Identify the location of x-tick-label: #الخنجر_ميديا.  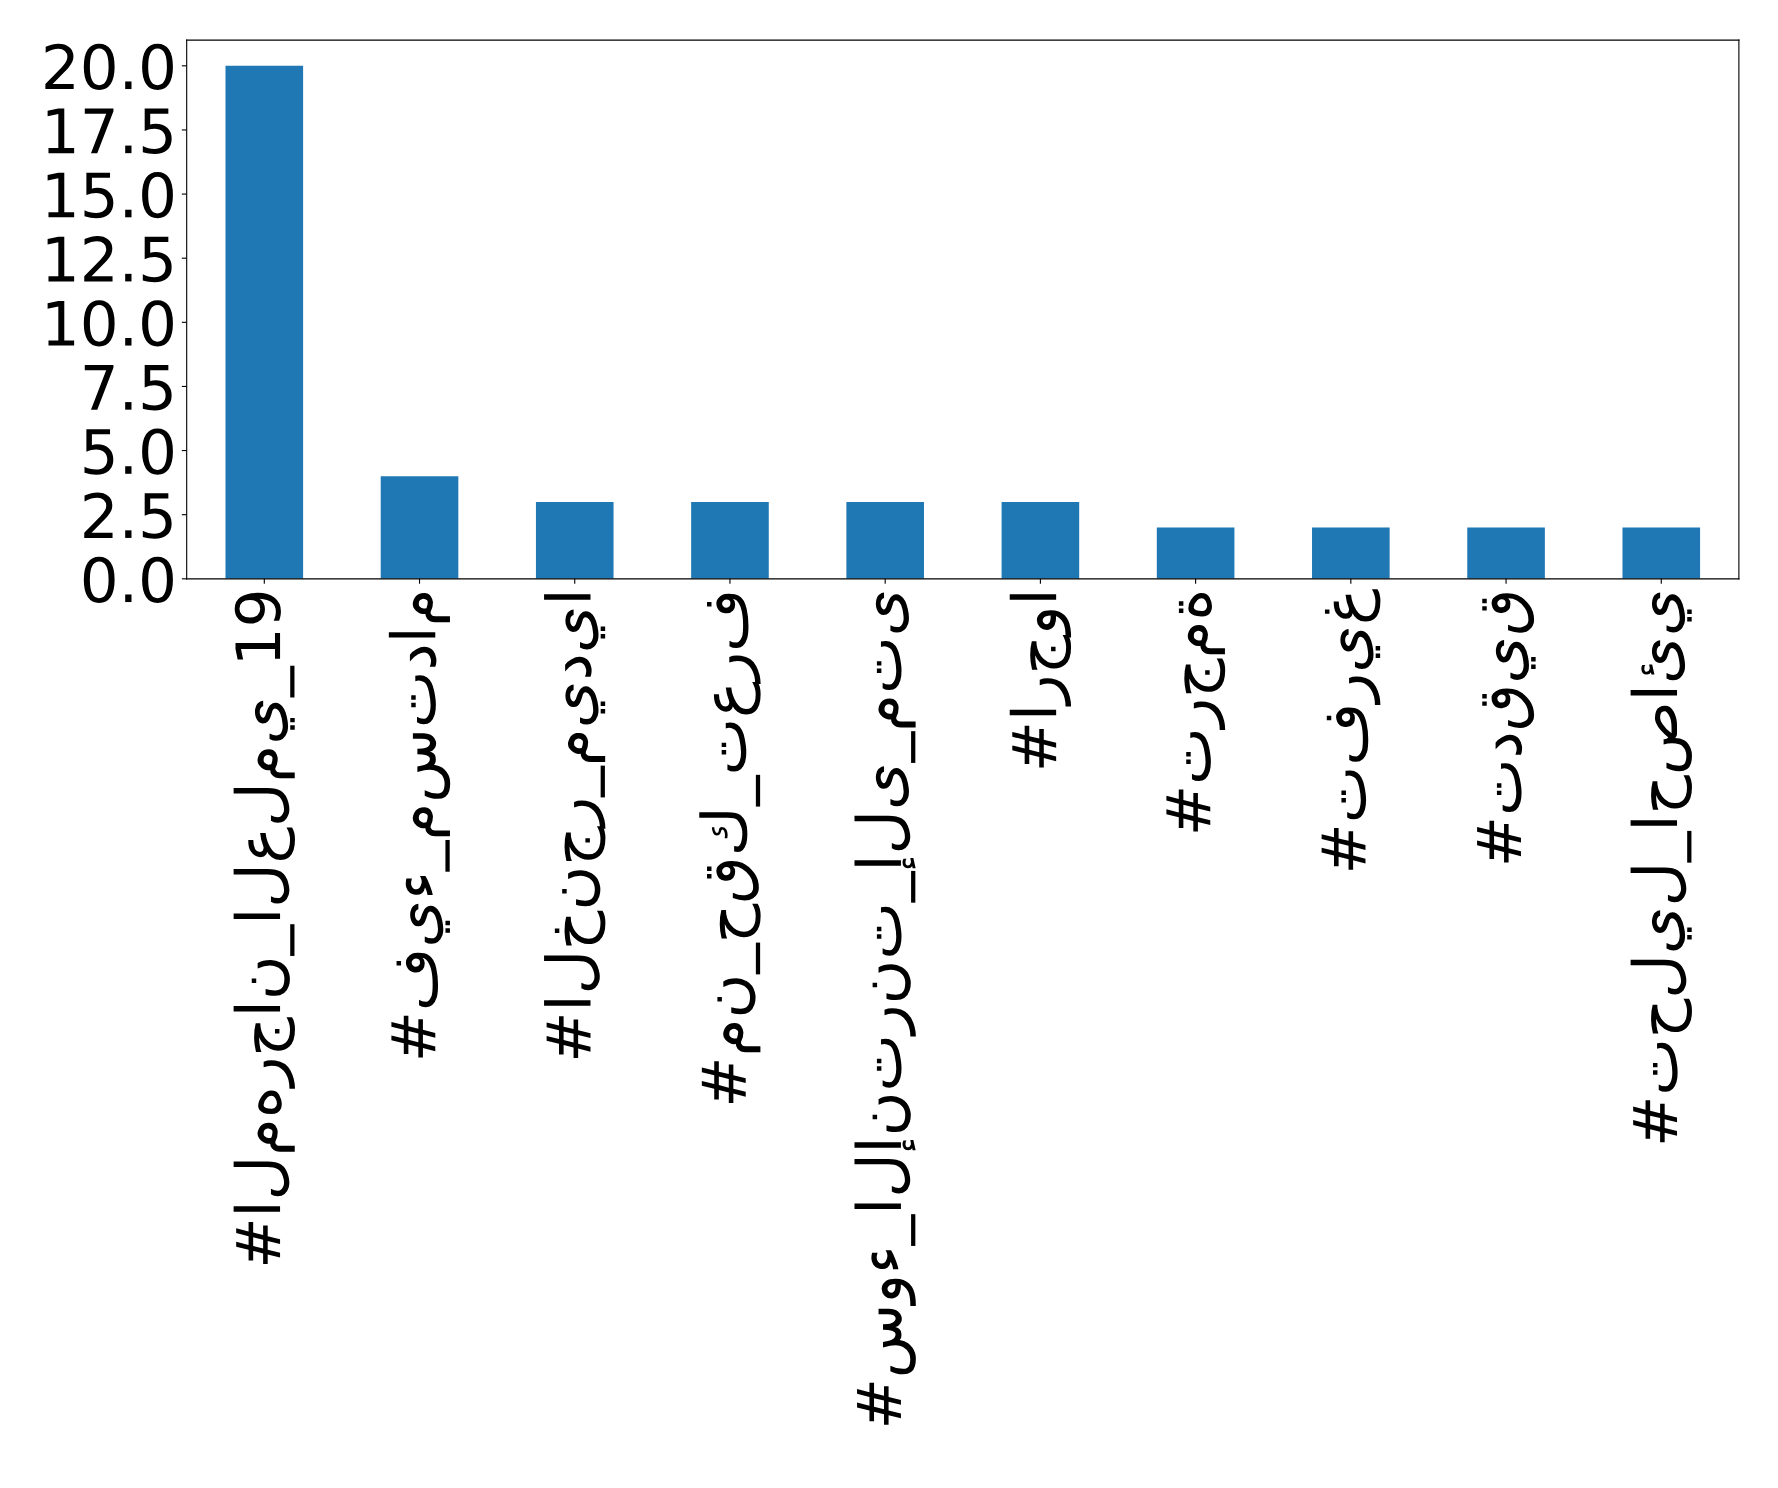
(575, 826).